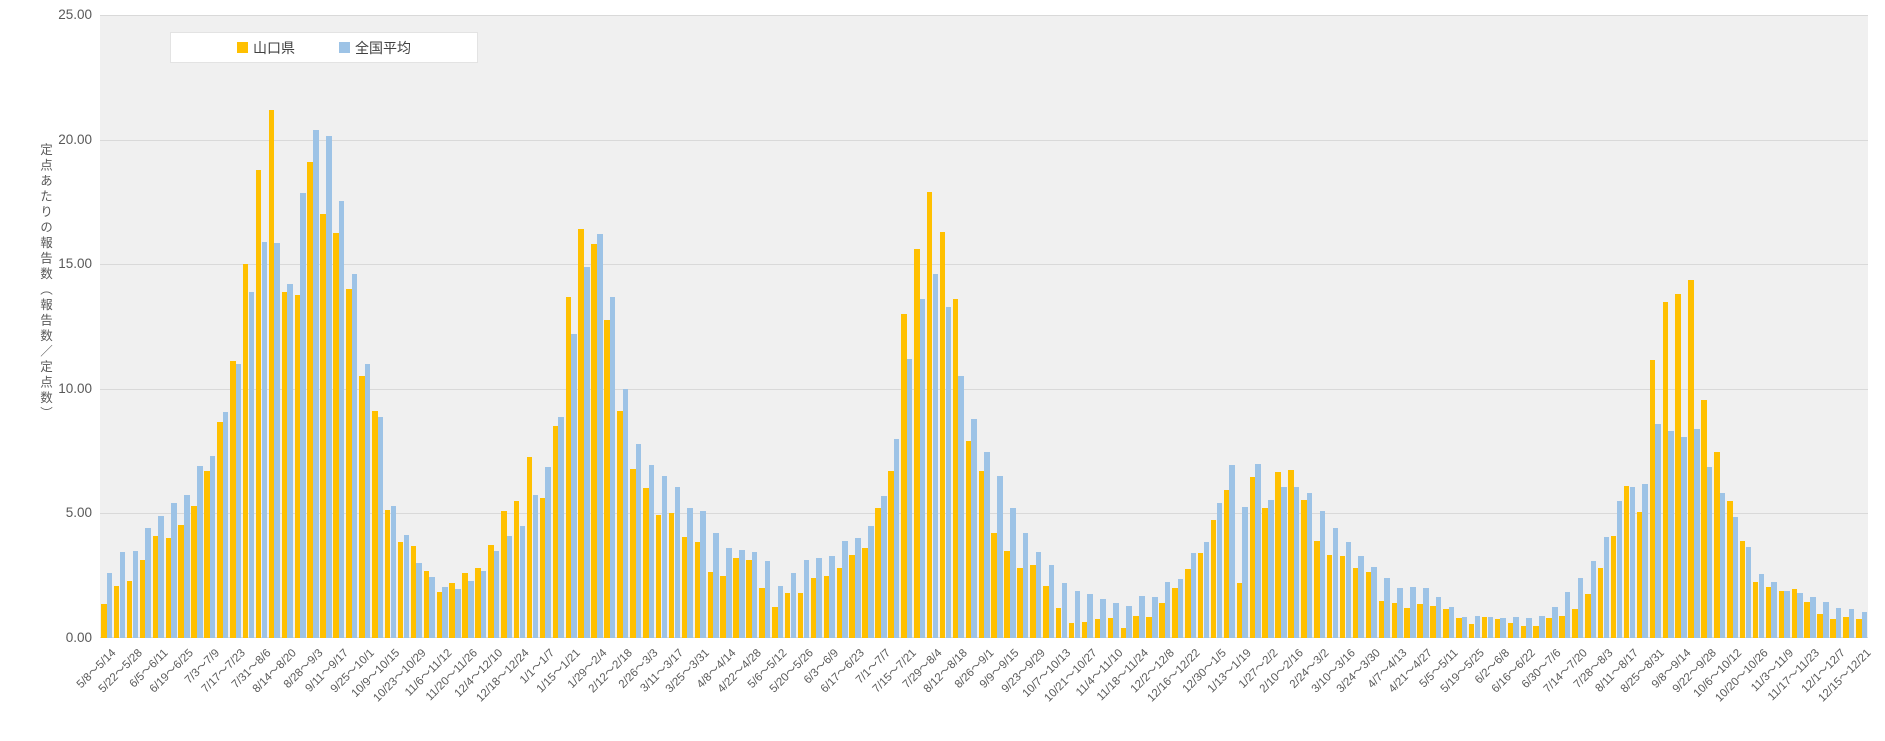 The image size is (1885, 741). Describe the element at coordinates (871, 581) in the screenshot. I see `bar-zenkoku-6/24～6/30` at that location.